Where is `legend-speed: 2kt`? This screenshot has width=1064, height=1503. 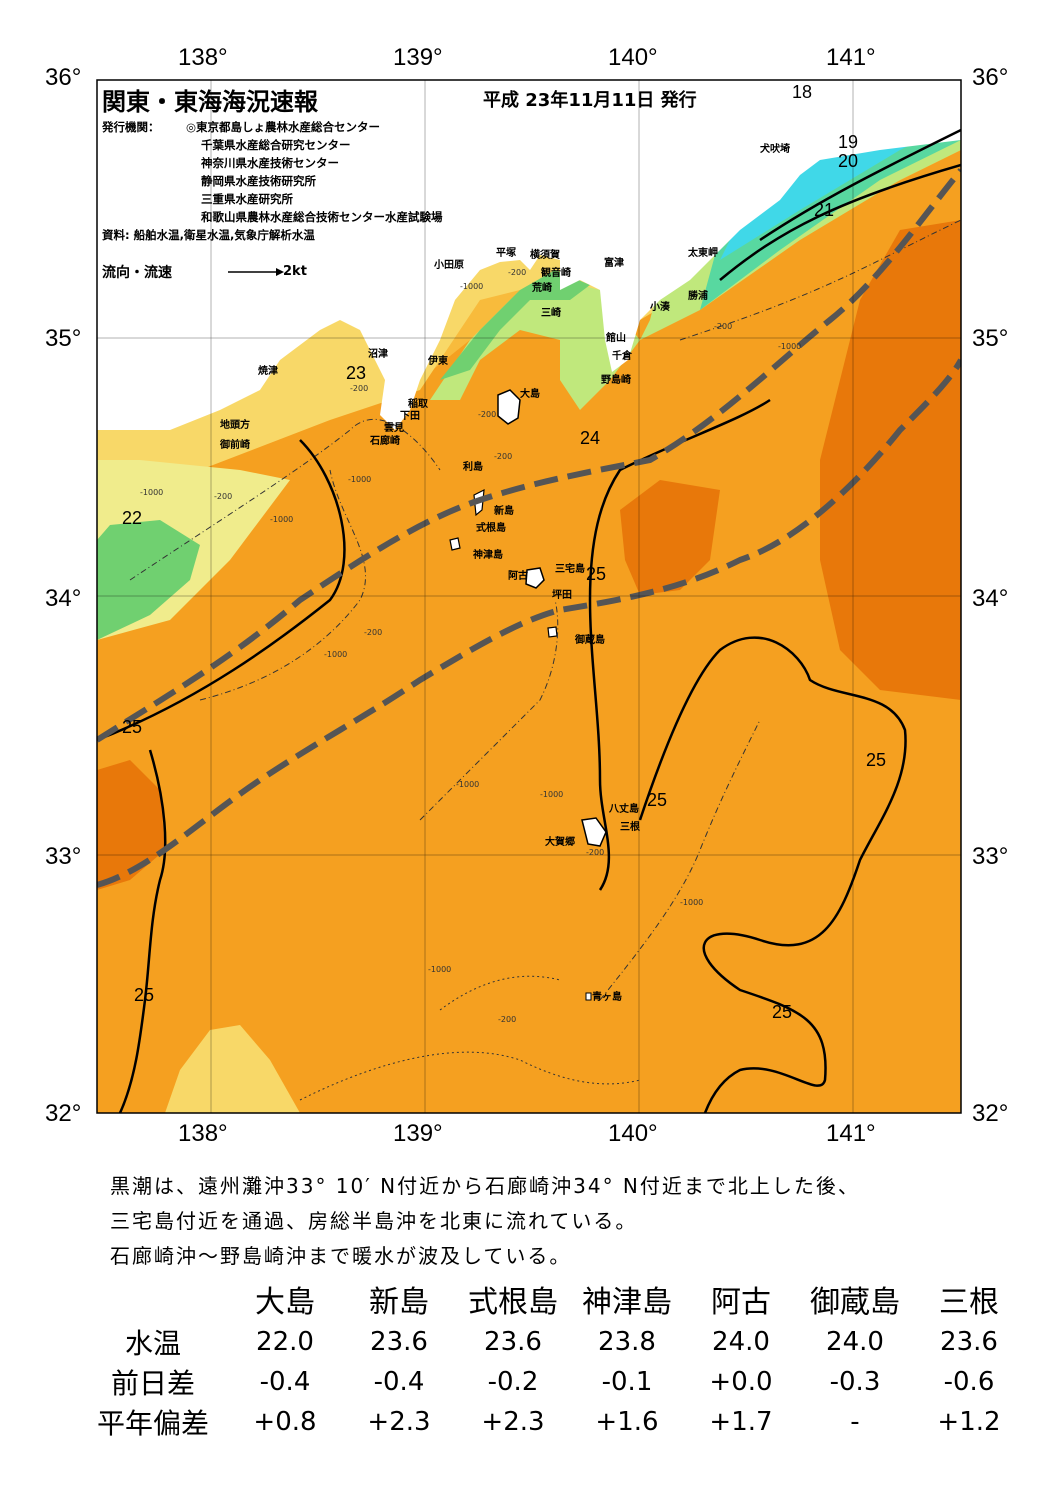 legend-speed: 2kt is located at coordinates (295, 271).